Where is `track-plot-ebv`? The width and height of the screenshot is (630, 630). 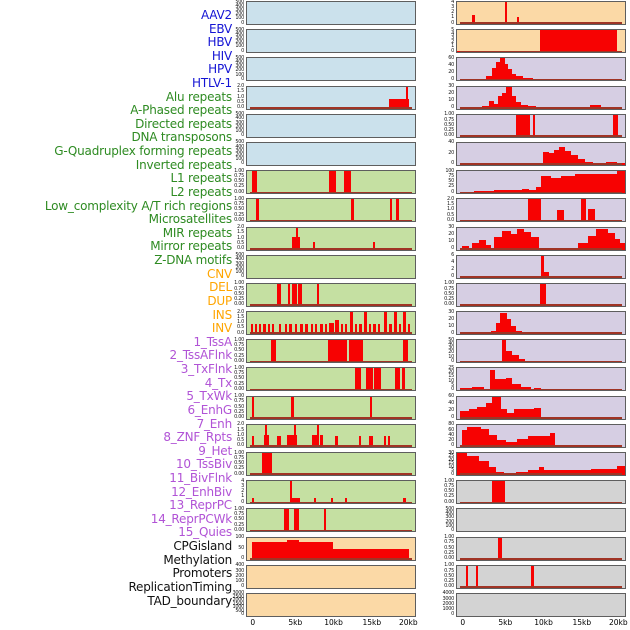
track-plot-ebv is located at coordinates (331, 41).